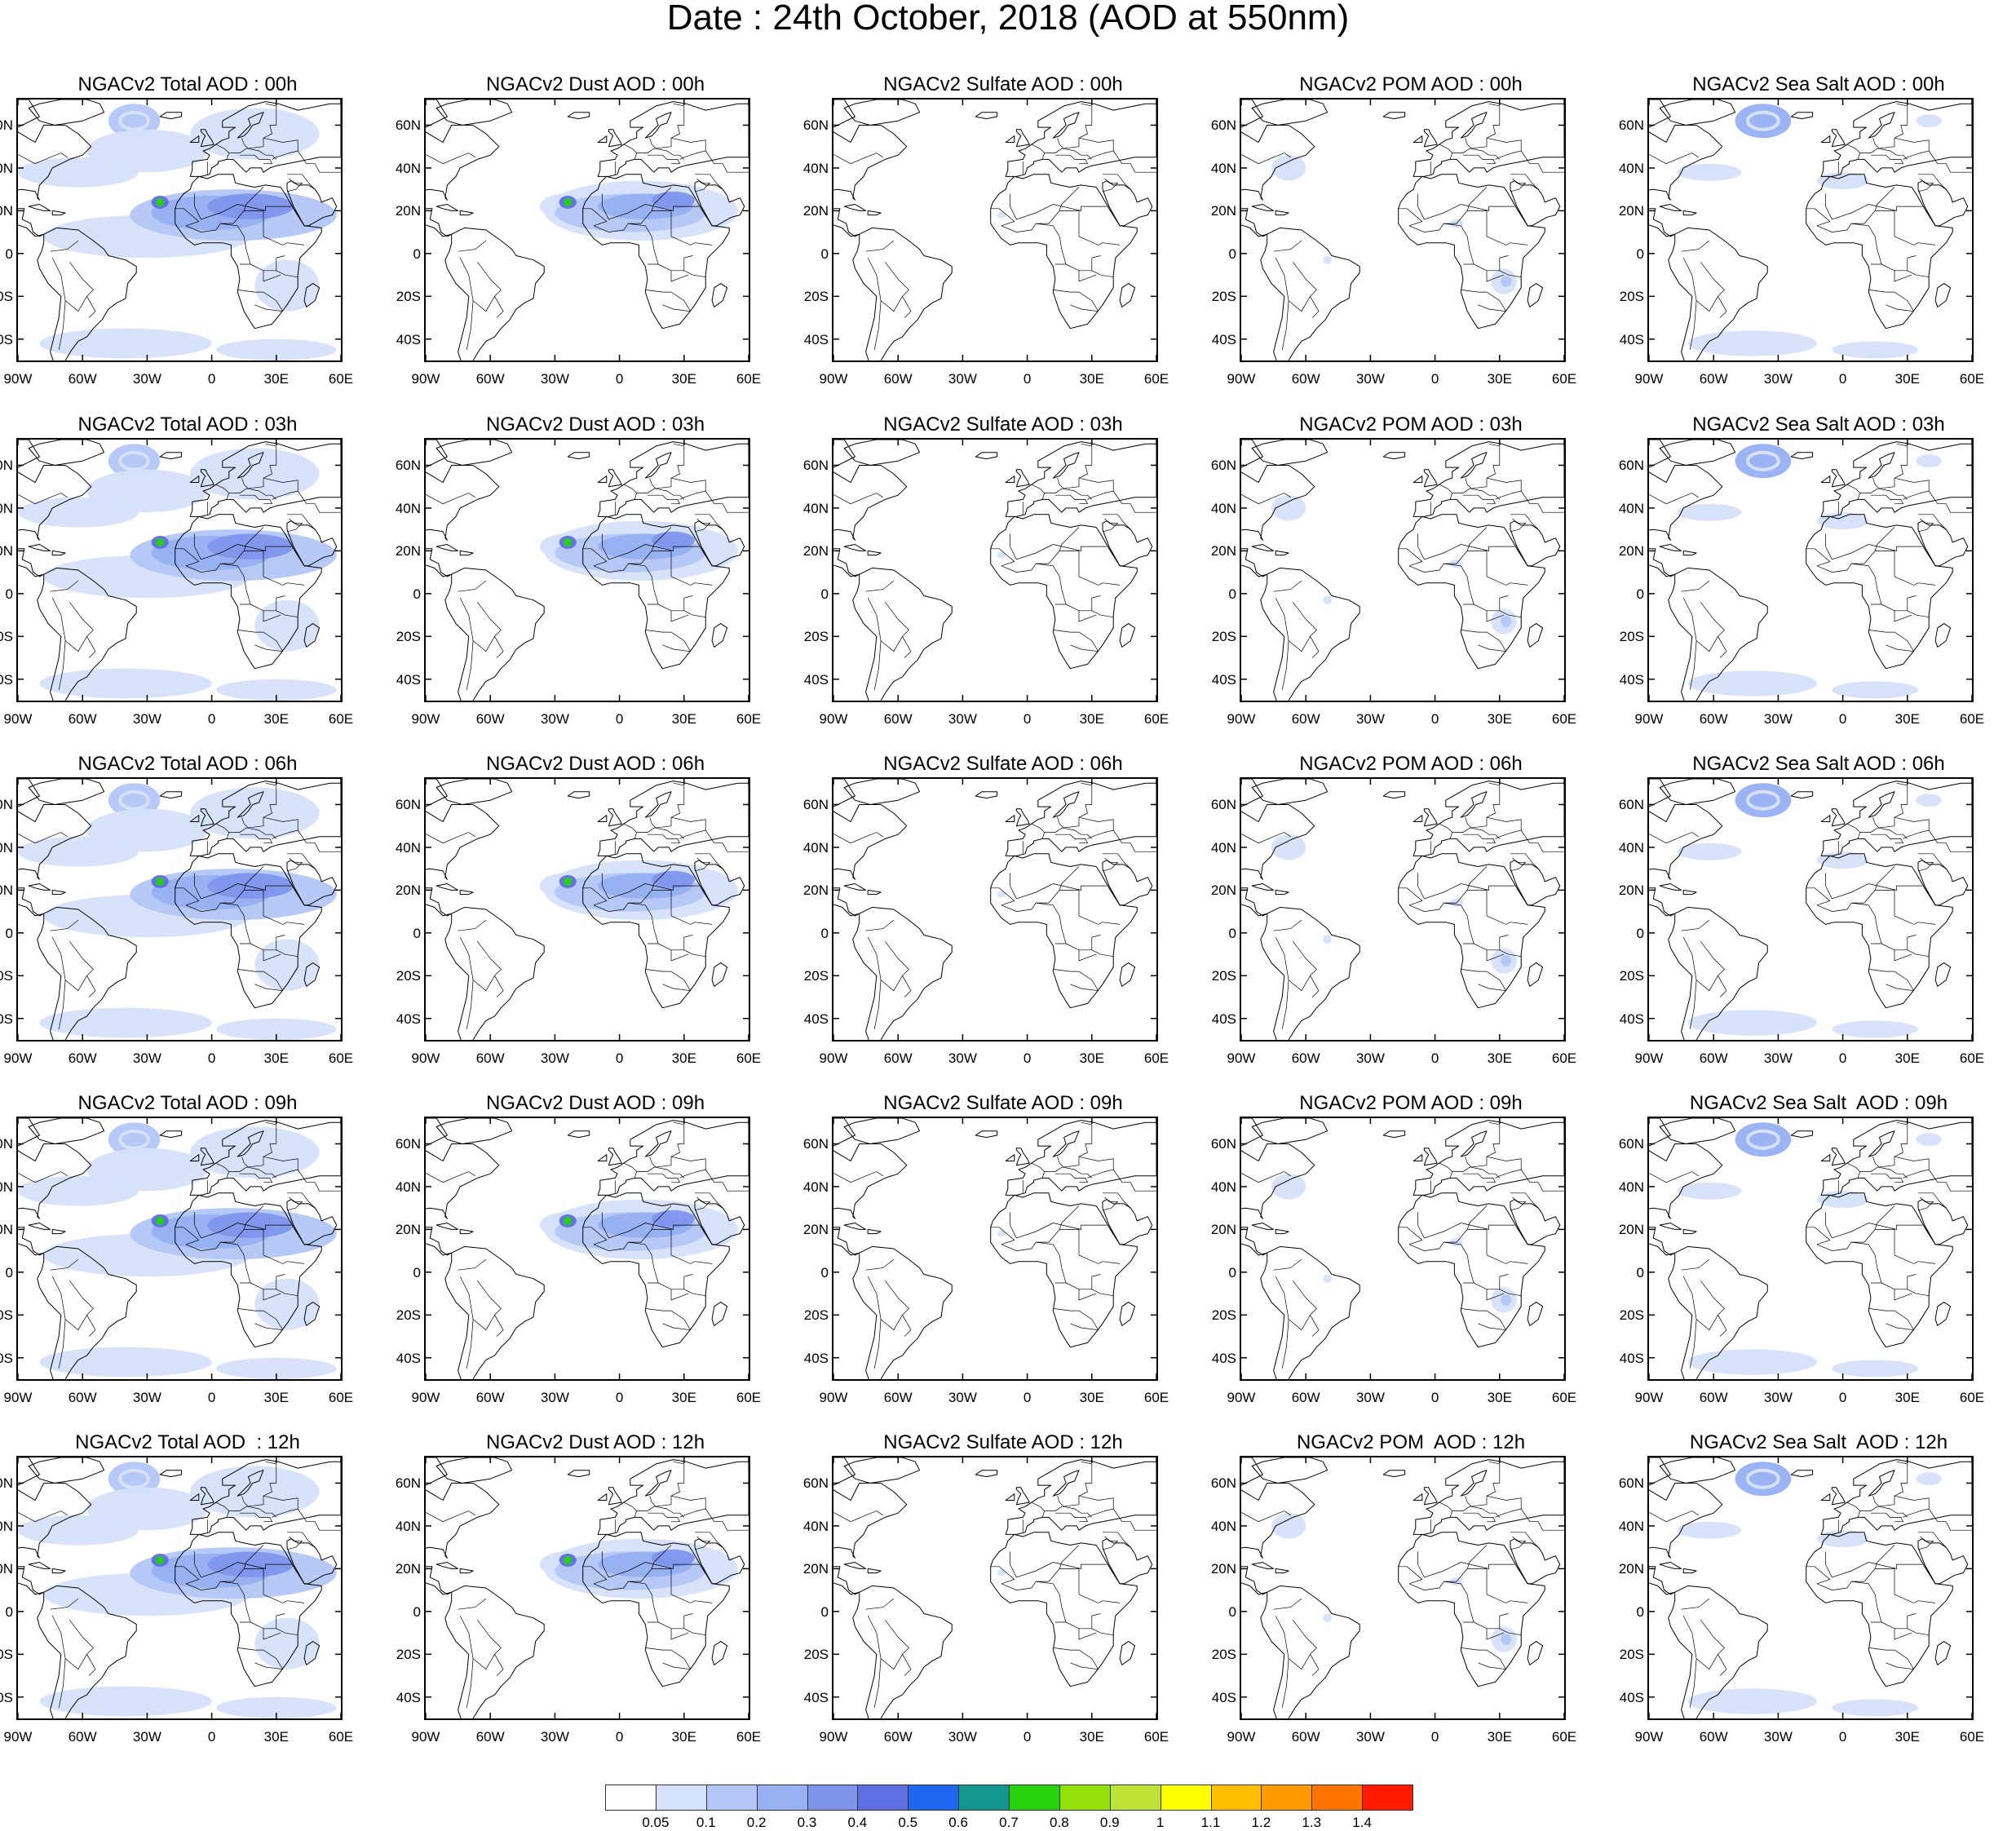 The image size is (2016, 1831). Describe the element at coordinates (619, 1397) in the screenshot. I see `longitude-label: 0` at that location.